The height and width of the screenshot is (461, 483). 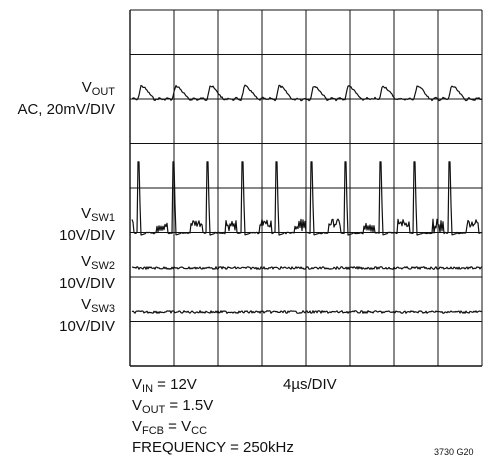 I want to click on trace-vsw1, so click(x=307, y=198).